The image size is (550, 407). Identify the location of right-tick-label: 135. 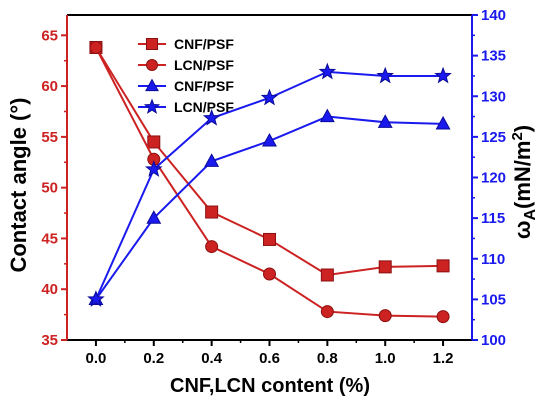
(493, 56).